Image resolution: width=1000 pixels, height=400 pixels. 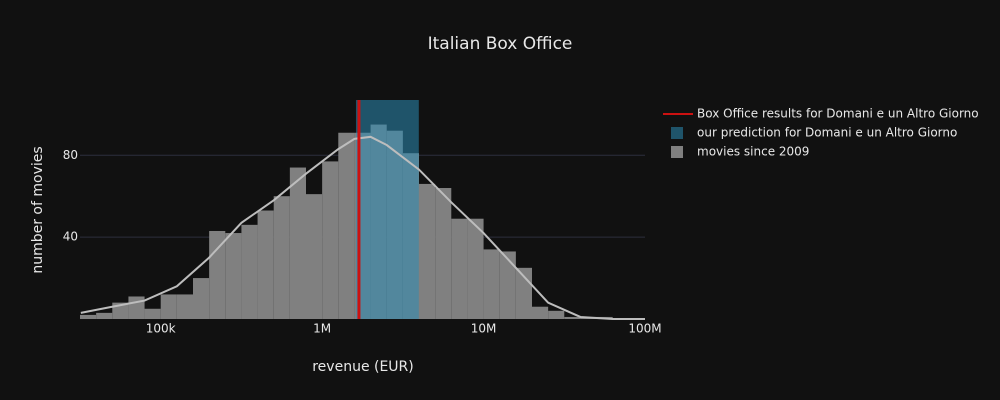 What do you see at coordinates (484, 329) in the screenshot?
I see `x-tick-label: 10M` at bounding box center [484, 329].